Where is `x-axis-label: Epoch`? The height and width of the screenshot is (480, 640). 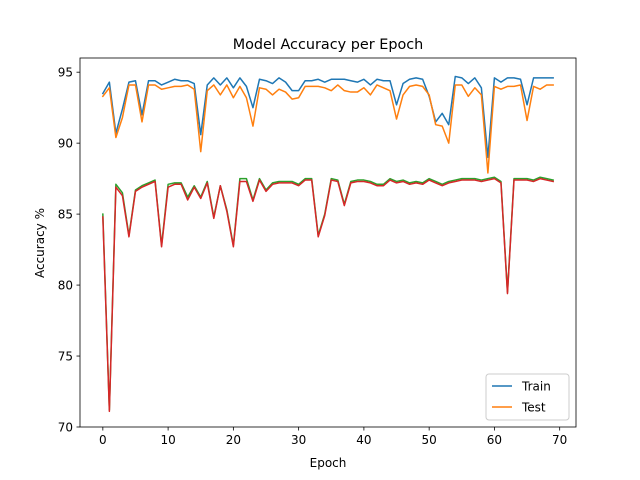
x-axis-label: Epoch is located at coordinates (328, 463).